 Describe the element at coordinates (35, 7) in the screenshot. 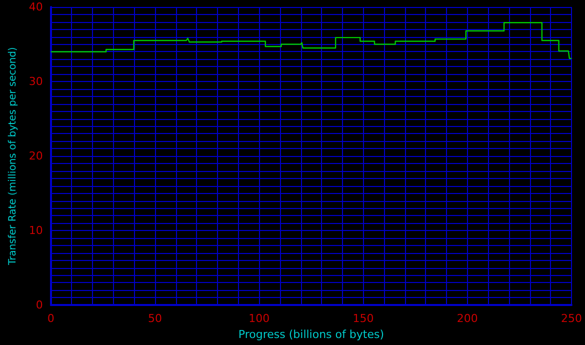

I see `y-tick-label: 40` at that location.